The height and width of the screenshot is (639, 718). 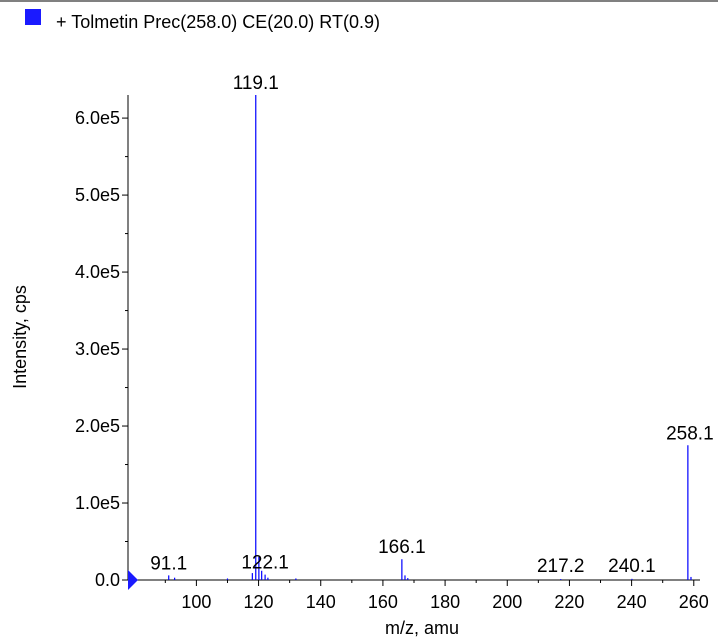 I want to click on legend-label: + Tolmetin Prec(258.0) CE(20.0) RT(0.9), so click(x=218, y=22).